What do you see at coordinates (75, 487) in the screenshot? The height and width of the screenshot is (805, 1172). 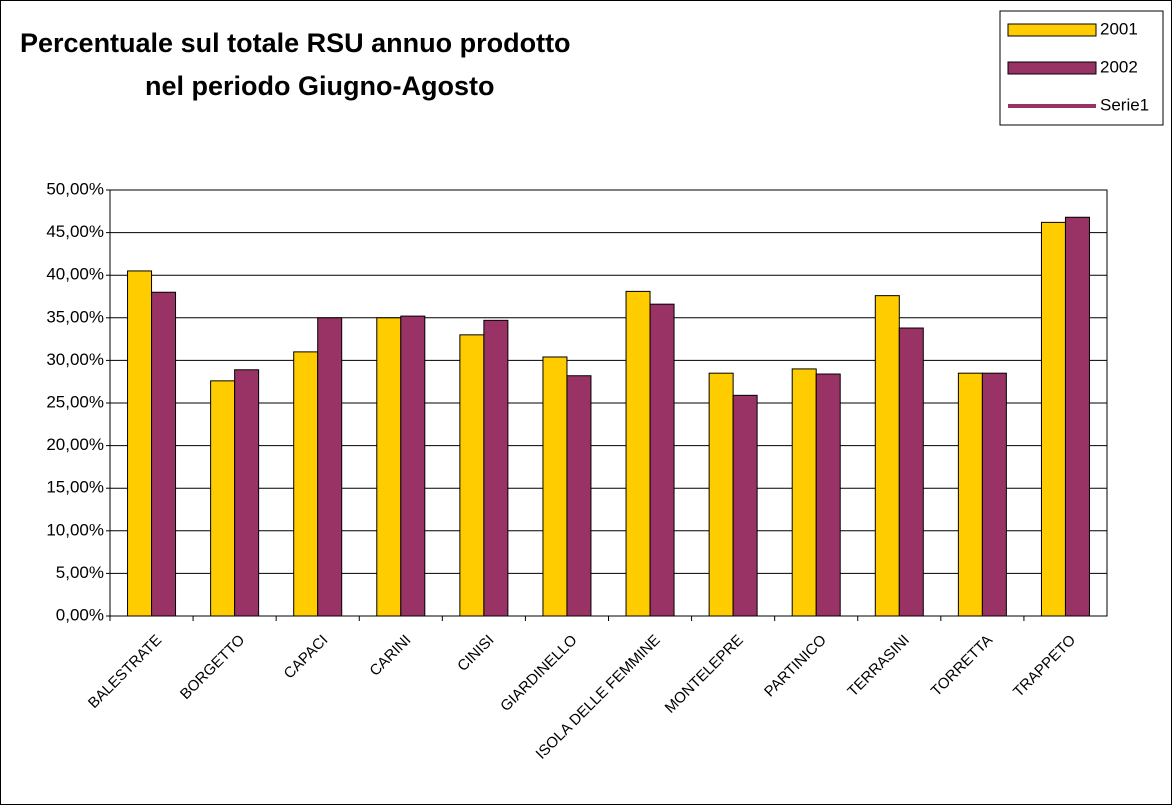 I see `y-tick-label: 15,00%` at bounding box center [75, 487].